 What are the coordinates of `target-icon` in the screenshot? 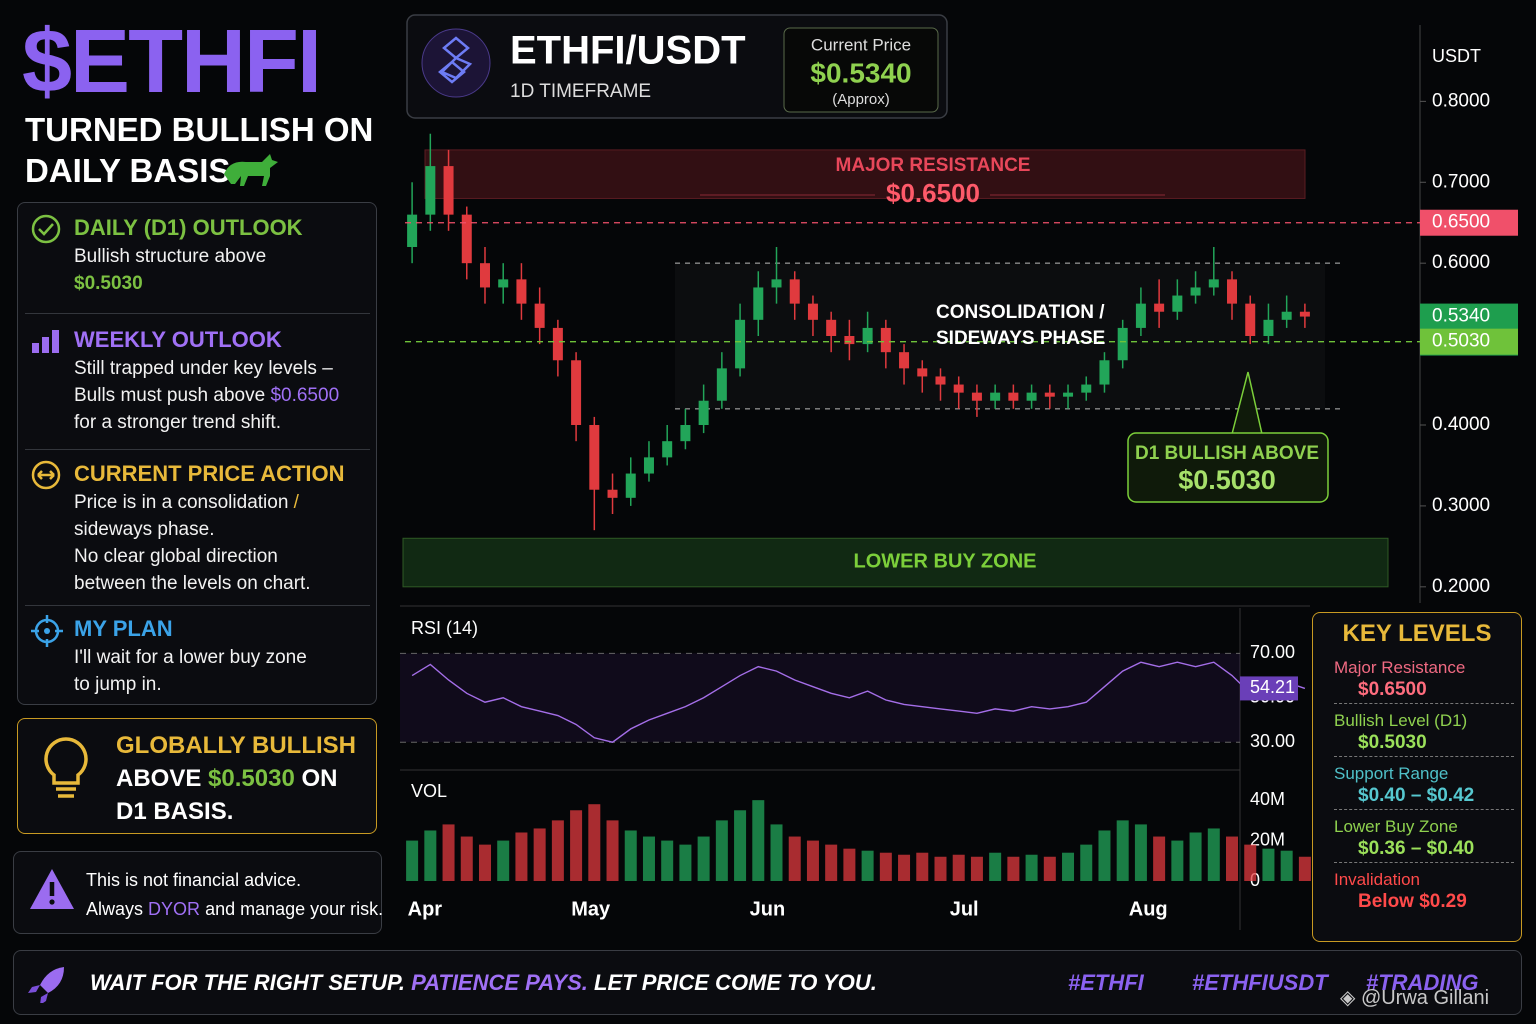 It's located at (47, 631).